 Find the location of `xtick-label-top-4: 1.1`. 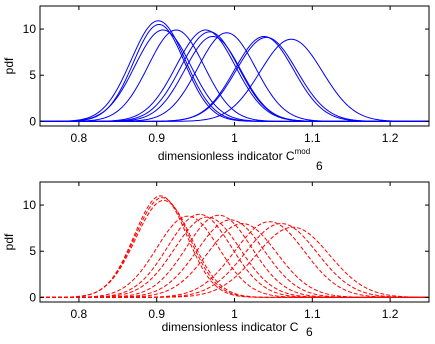

xtick-label-top-4: 1.1 is located at coordinates (312, 138).